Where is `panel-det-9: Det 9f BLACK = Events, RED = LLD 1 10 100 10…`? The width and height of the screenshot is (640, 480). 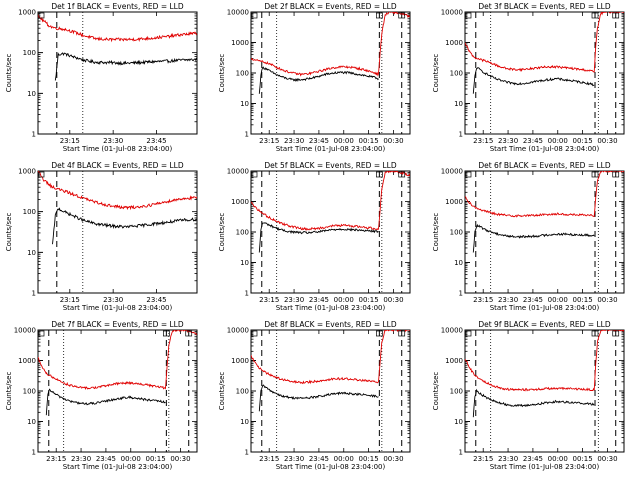 panel-det-9: Det 9f BLACK = Events, RED = LLD 1 10 100 10… is located at coordinates (528, 395).